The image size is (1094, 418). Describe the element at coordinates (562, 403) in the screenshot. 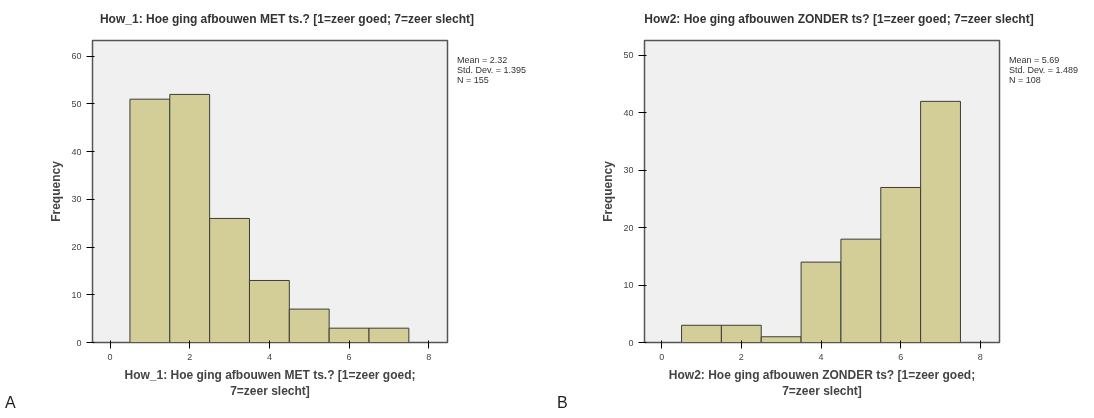

I see `text: B` at that location.